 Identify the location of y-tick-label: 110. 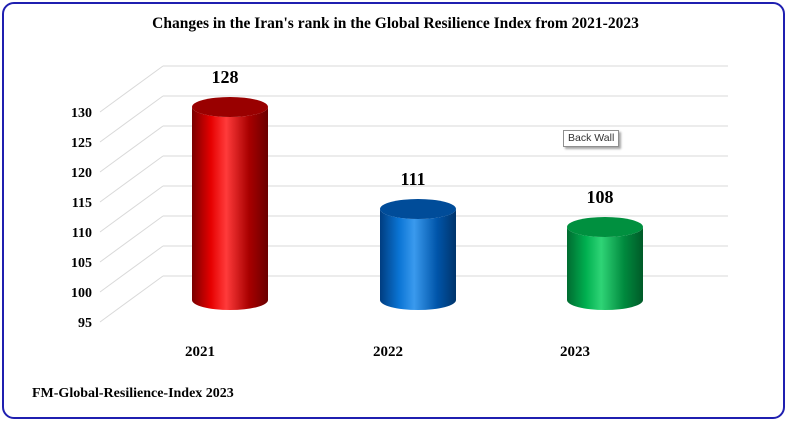
(82, 233).